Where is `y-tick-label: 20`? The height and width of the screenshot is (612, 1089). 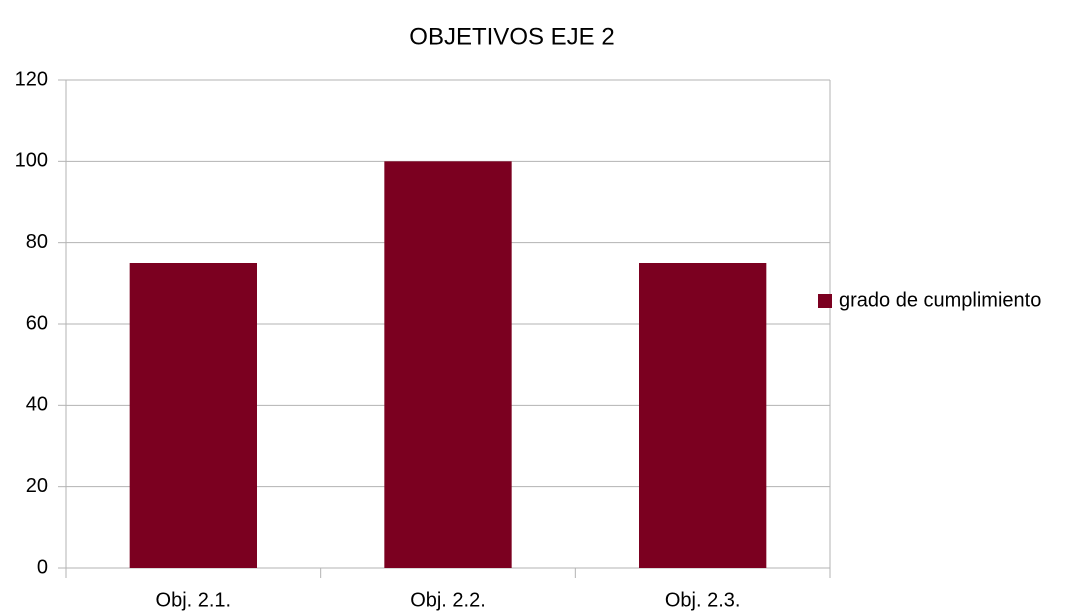
y-tick-label: 20 is located at coordinates (37, 486).